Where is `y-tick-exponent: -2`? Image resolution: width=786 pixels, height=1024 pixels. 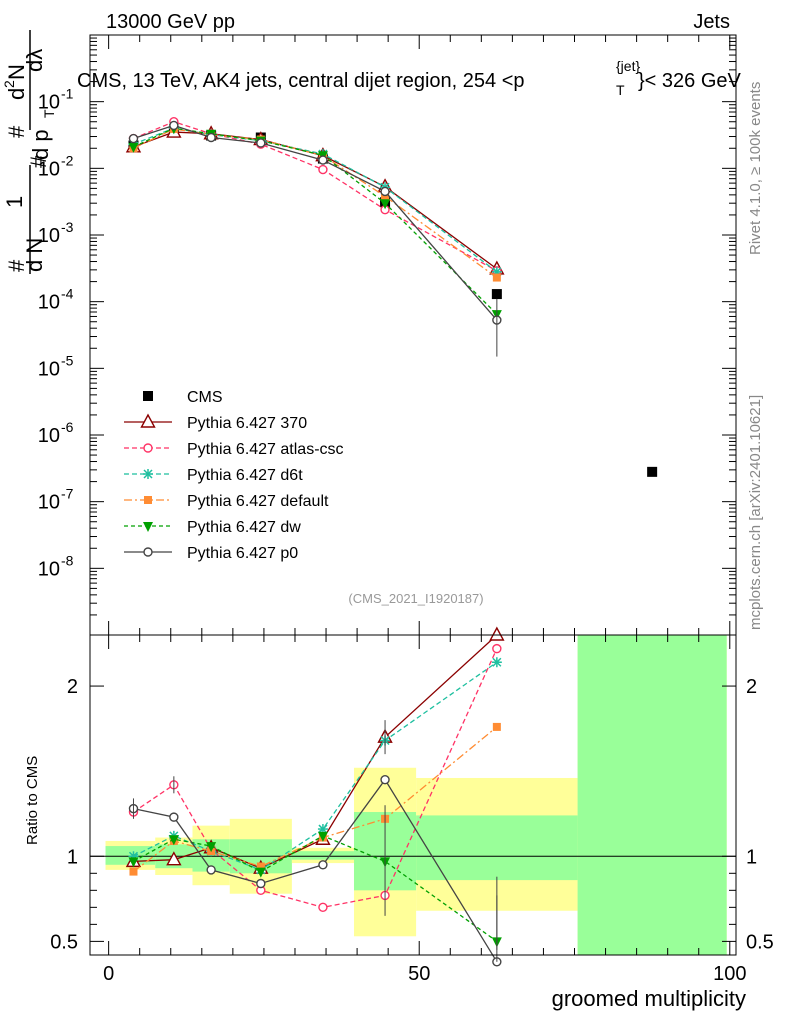
y-tick-exponent: -2 is located at coordinates (67, 160).